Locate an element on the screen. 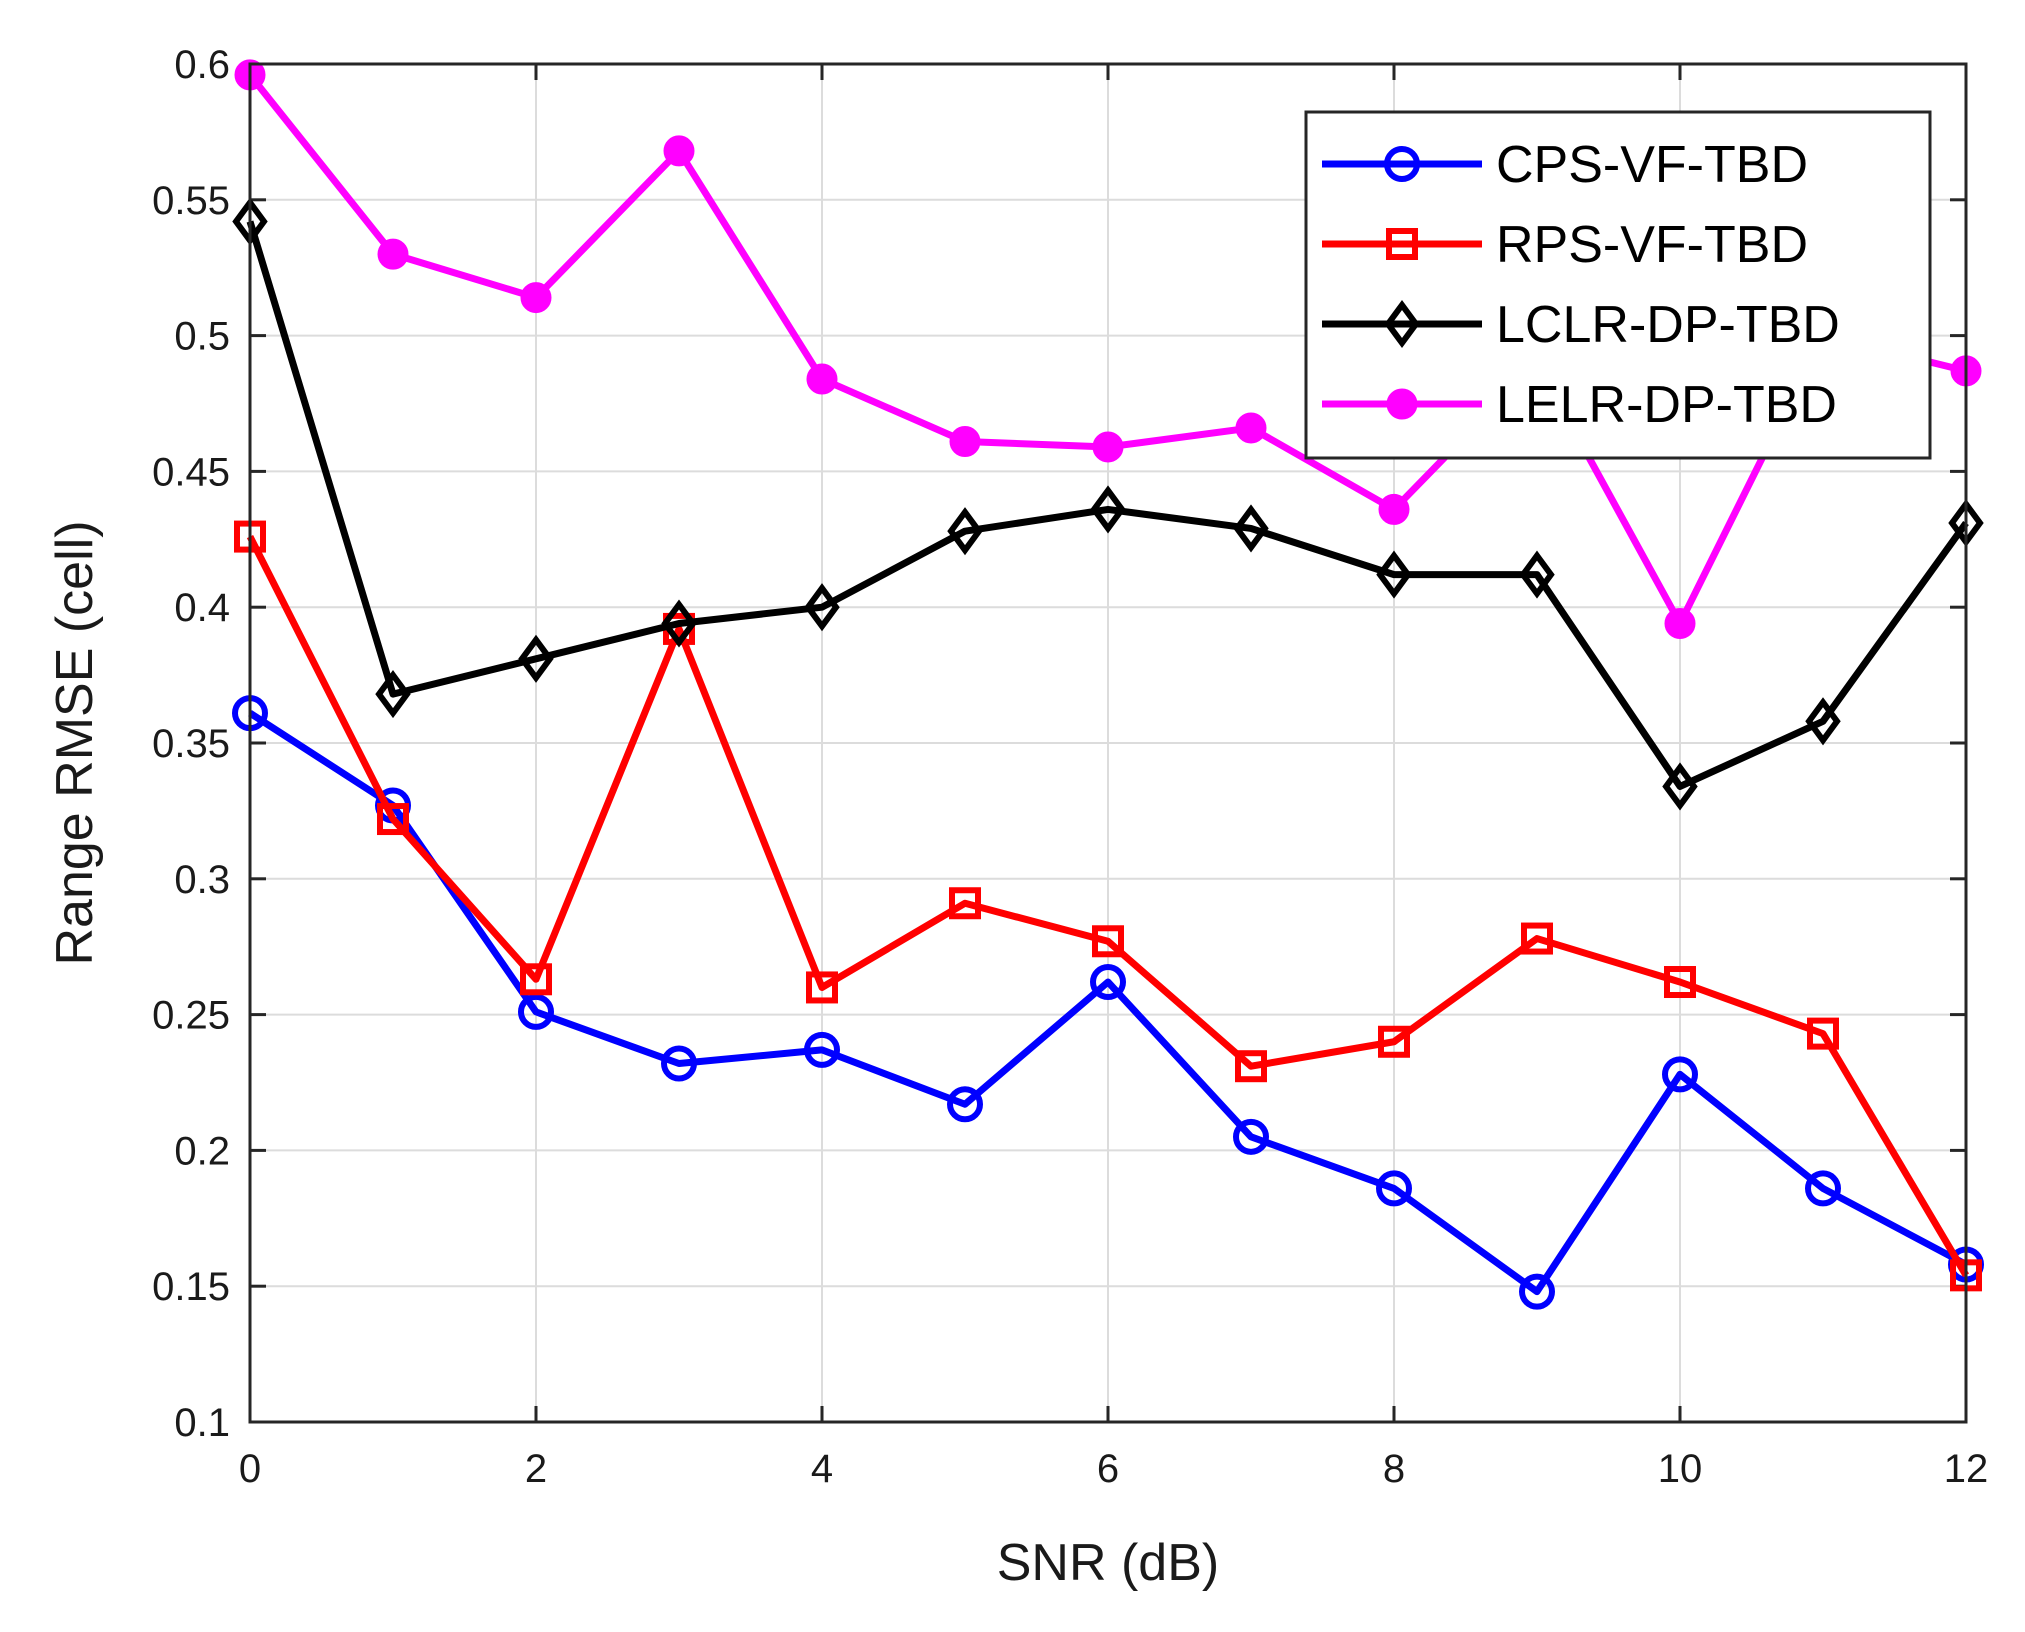  y-tick-label: 0.2 is located at coordinates (202, 1151).